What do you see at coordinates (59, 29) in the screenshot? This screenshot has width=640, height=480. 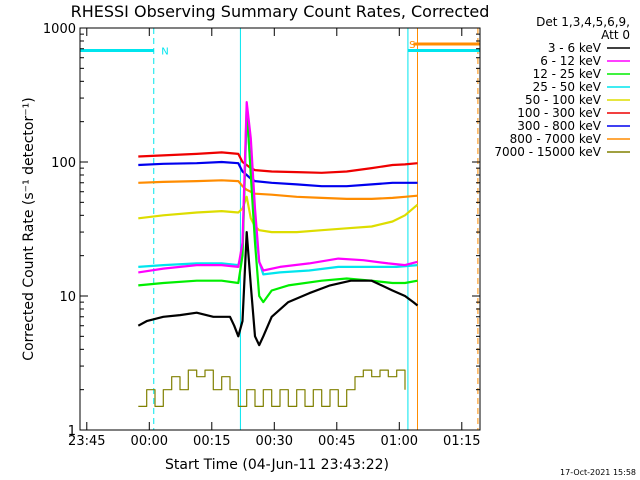 I see `y-tick-label-3: 1000` at bounding box center [59, 29].